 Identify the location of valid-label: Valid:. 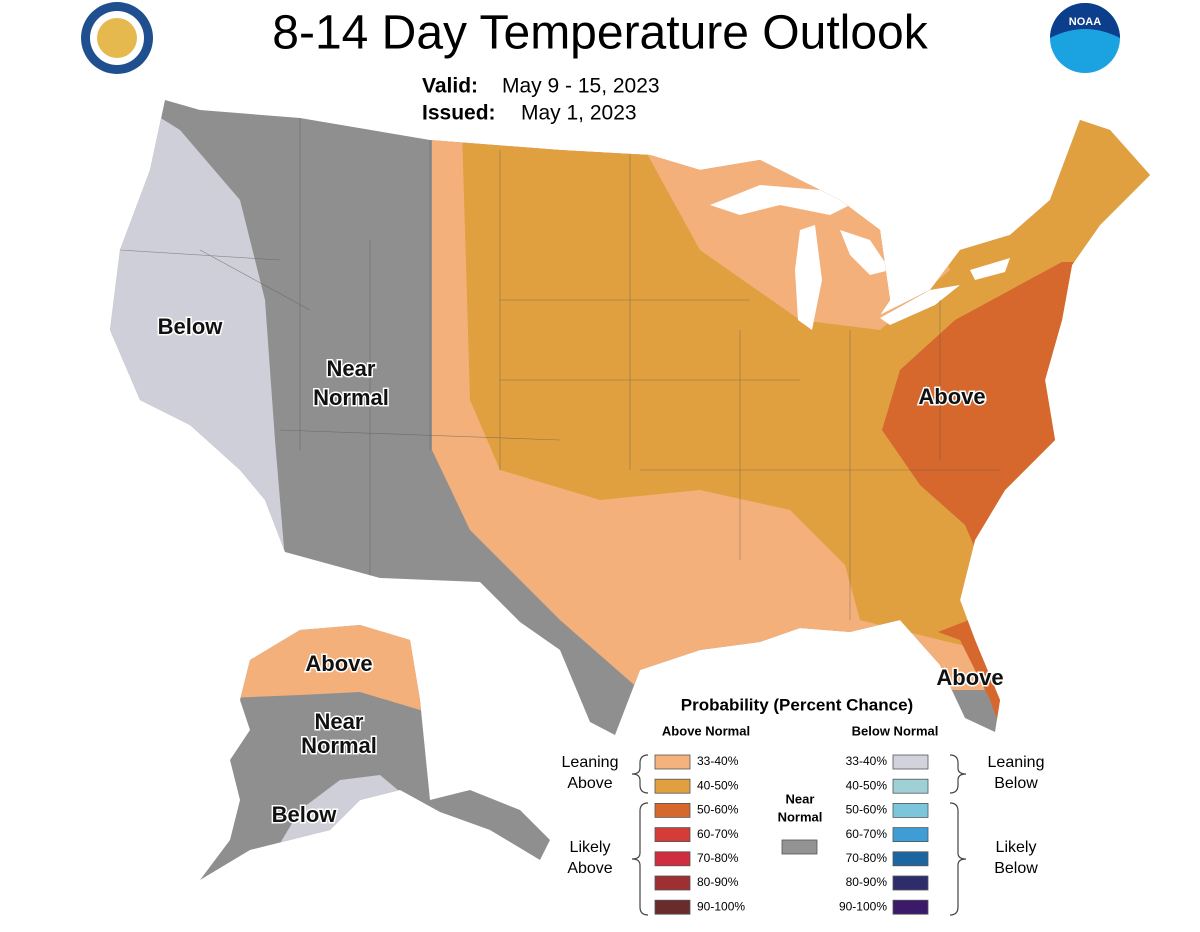
(450, 86).